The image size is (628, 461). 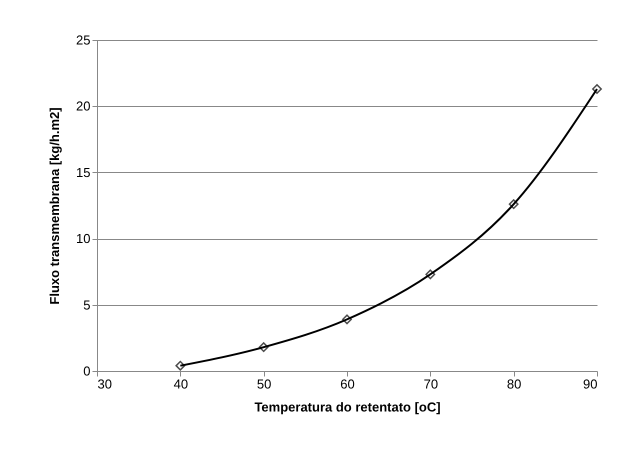 I want to click on y-tick-label: 25, so click(x=83, y=40).